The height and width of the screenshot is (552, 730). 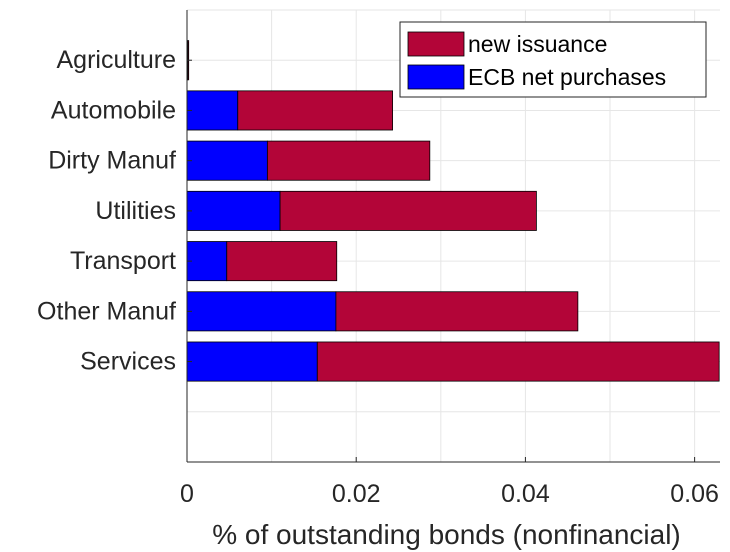 What do you see at coordinates (123, 261) in the screenshot?
I see `category-label: Transport` at bounding box center [123, 261].